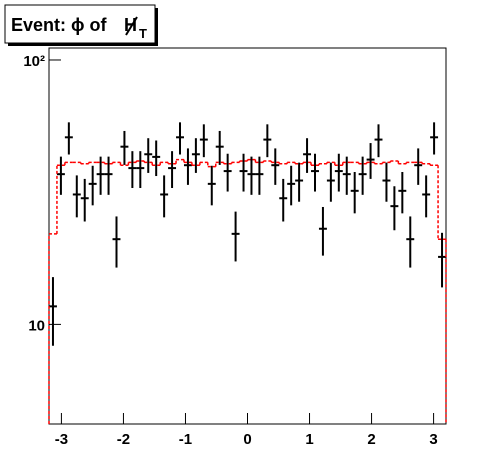 The height and width of the screenshot is (472, 496). What do you see at coordinates (36, 325) in the screenshot?
I see `y-tick-label: 10` at bounding box center [36, 325].